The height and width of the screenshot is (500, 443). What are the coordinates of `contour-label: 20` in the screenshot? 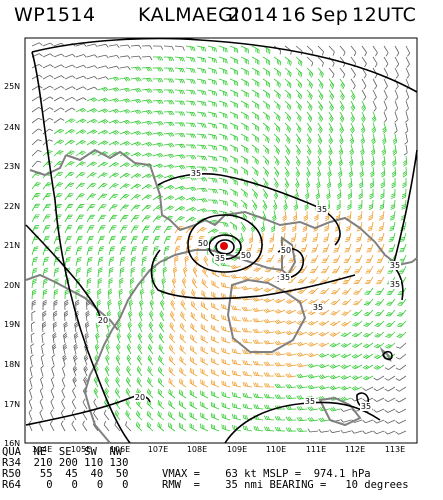 It's located at (140, 397).